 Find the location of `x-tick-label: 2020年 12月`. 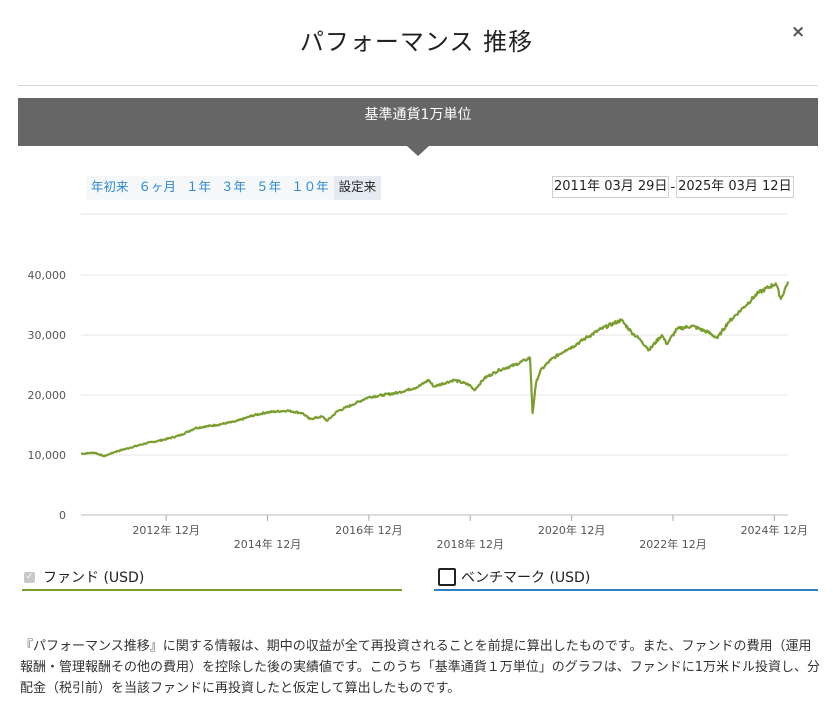

x-tick-label: 2020年 12月 is located at coordinates (572, 530).